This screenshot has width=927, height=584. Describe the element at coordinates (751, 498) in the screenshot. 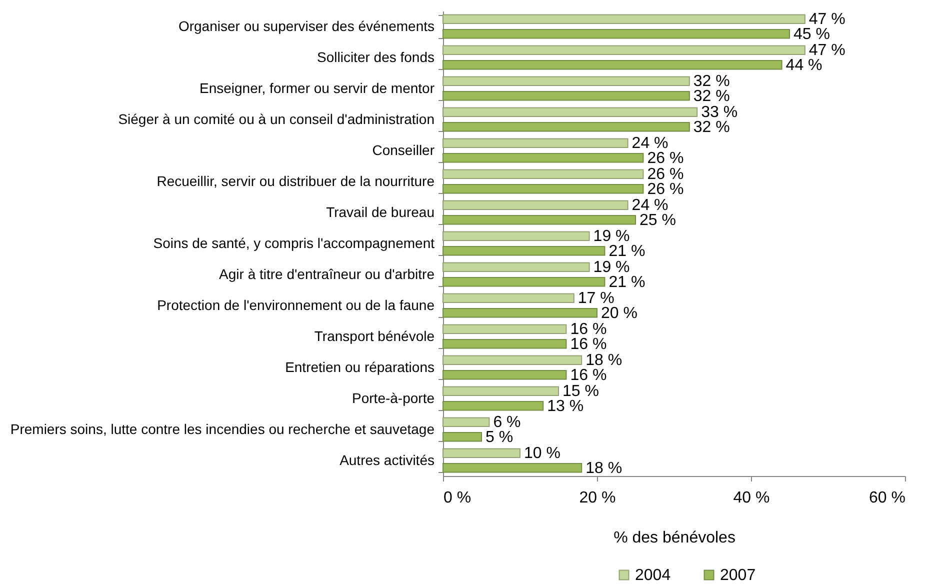

I see `x-tick-label: 40 %` at that location.